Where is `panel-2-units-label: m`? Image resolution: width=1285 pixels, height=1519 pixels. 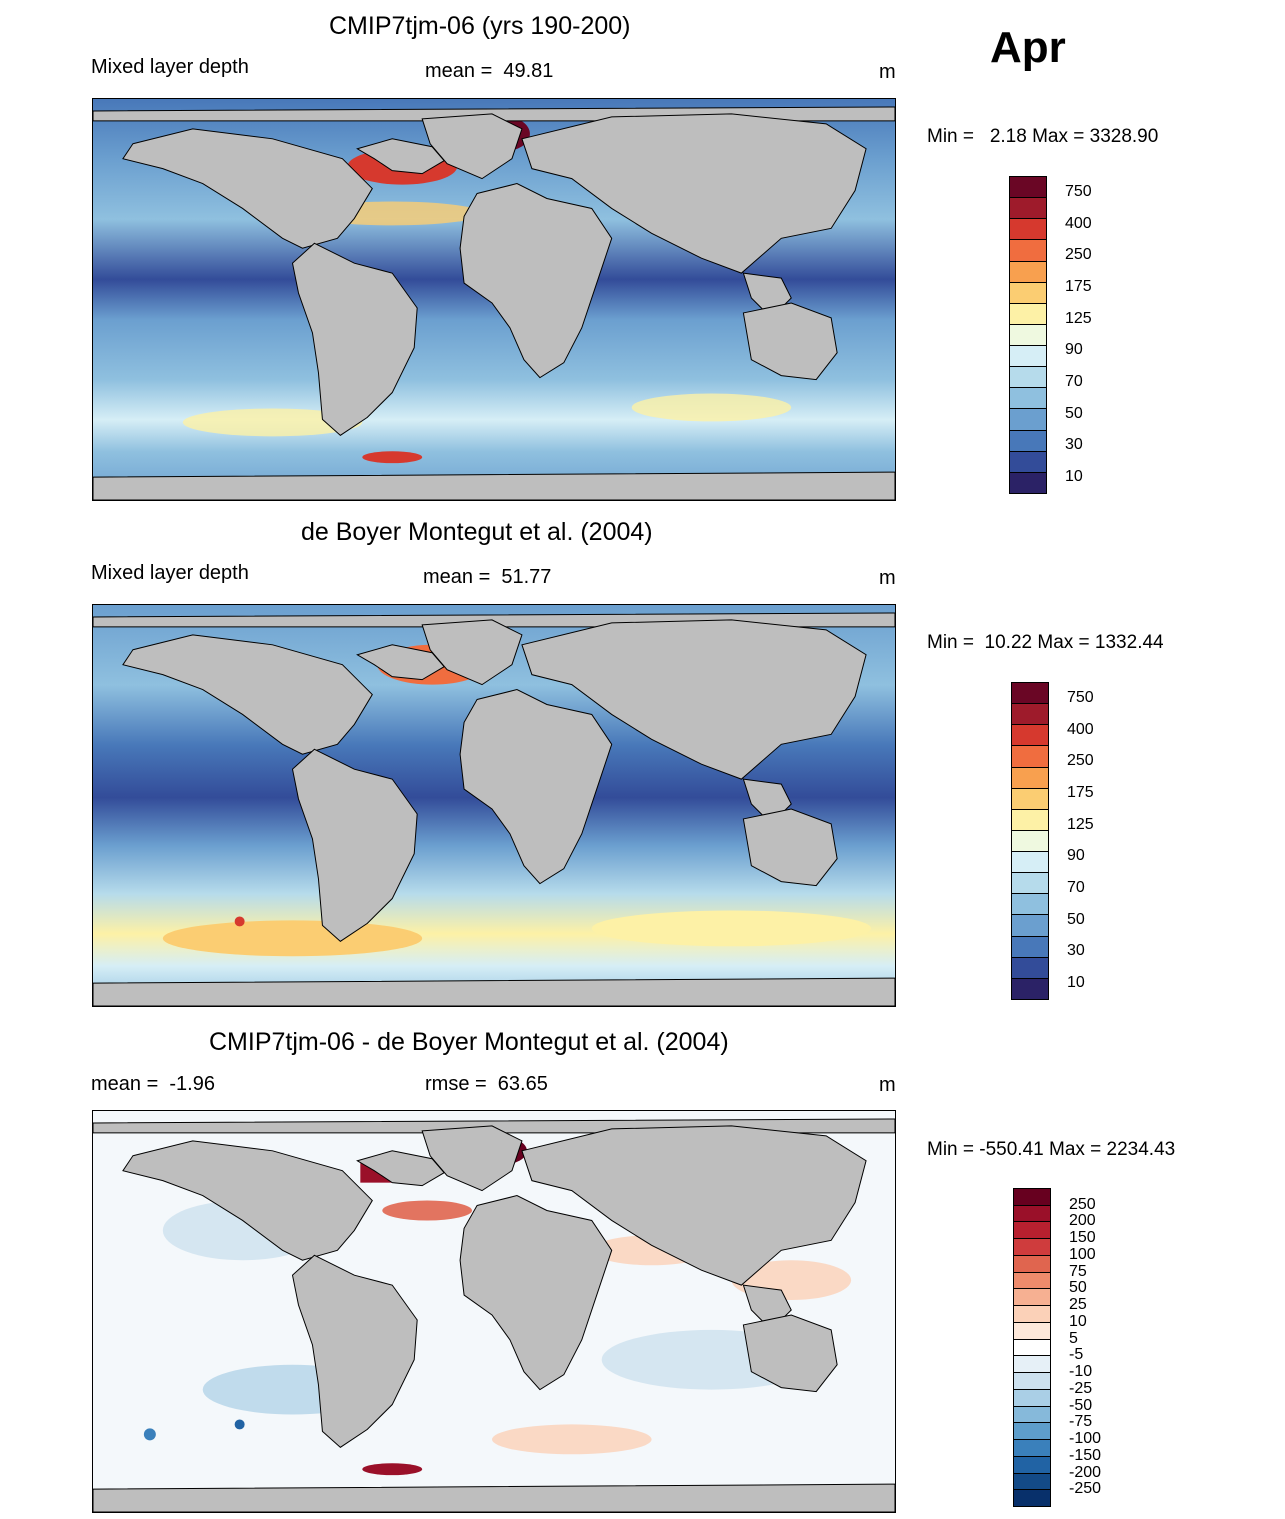 panel-2-units-label: m is located at coordinates (887, 578).